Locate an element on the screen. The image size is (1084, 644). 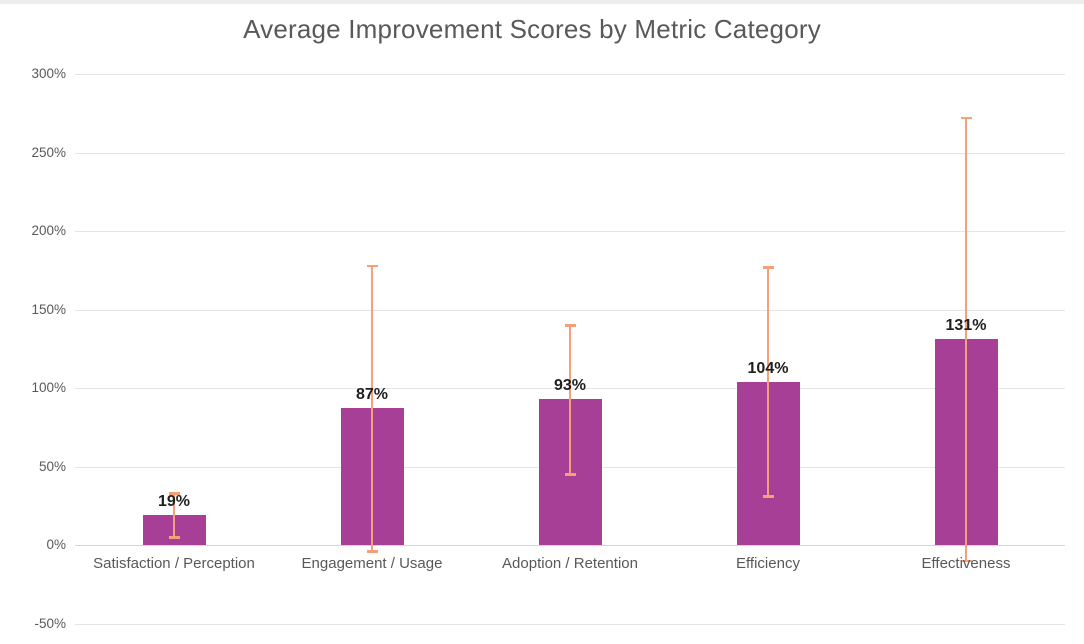
y-axis-tick-label: 50% is located at coordinates (52, 466).